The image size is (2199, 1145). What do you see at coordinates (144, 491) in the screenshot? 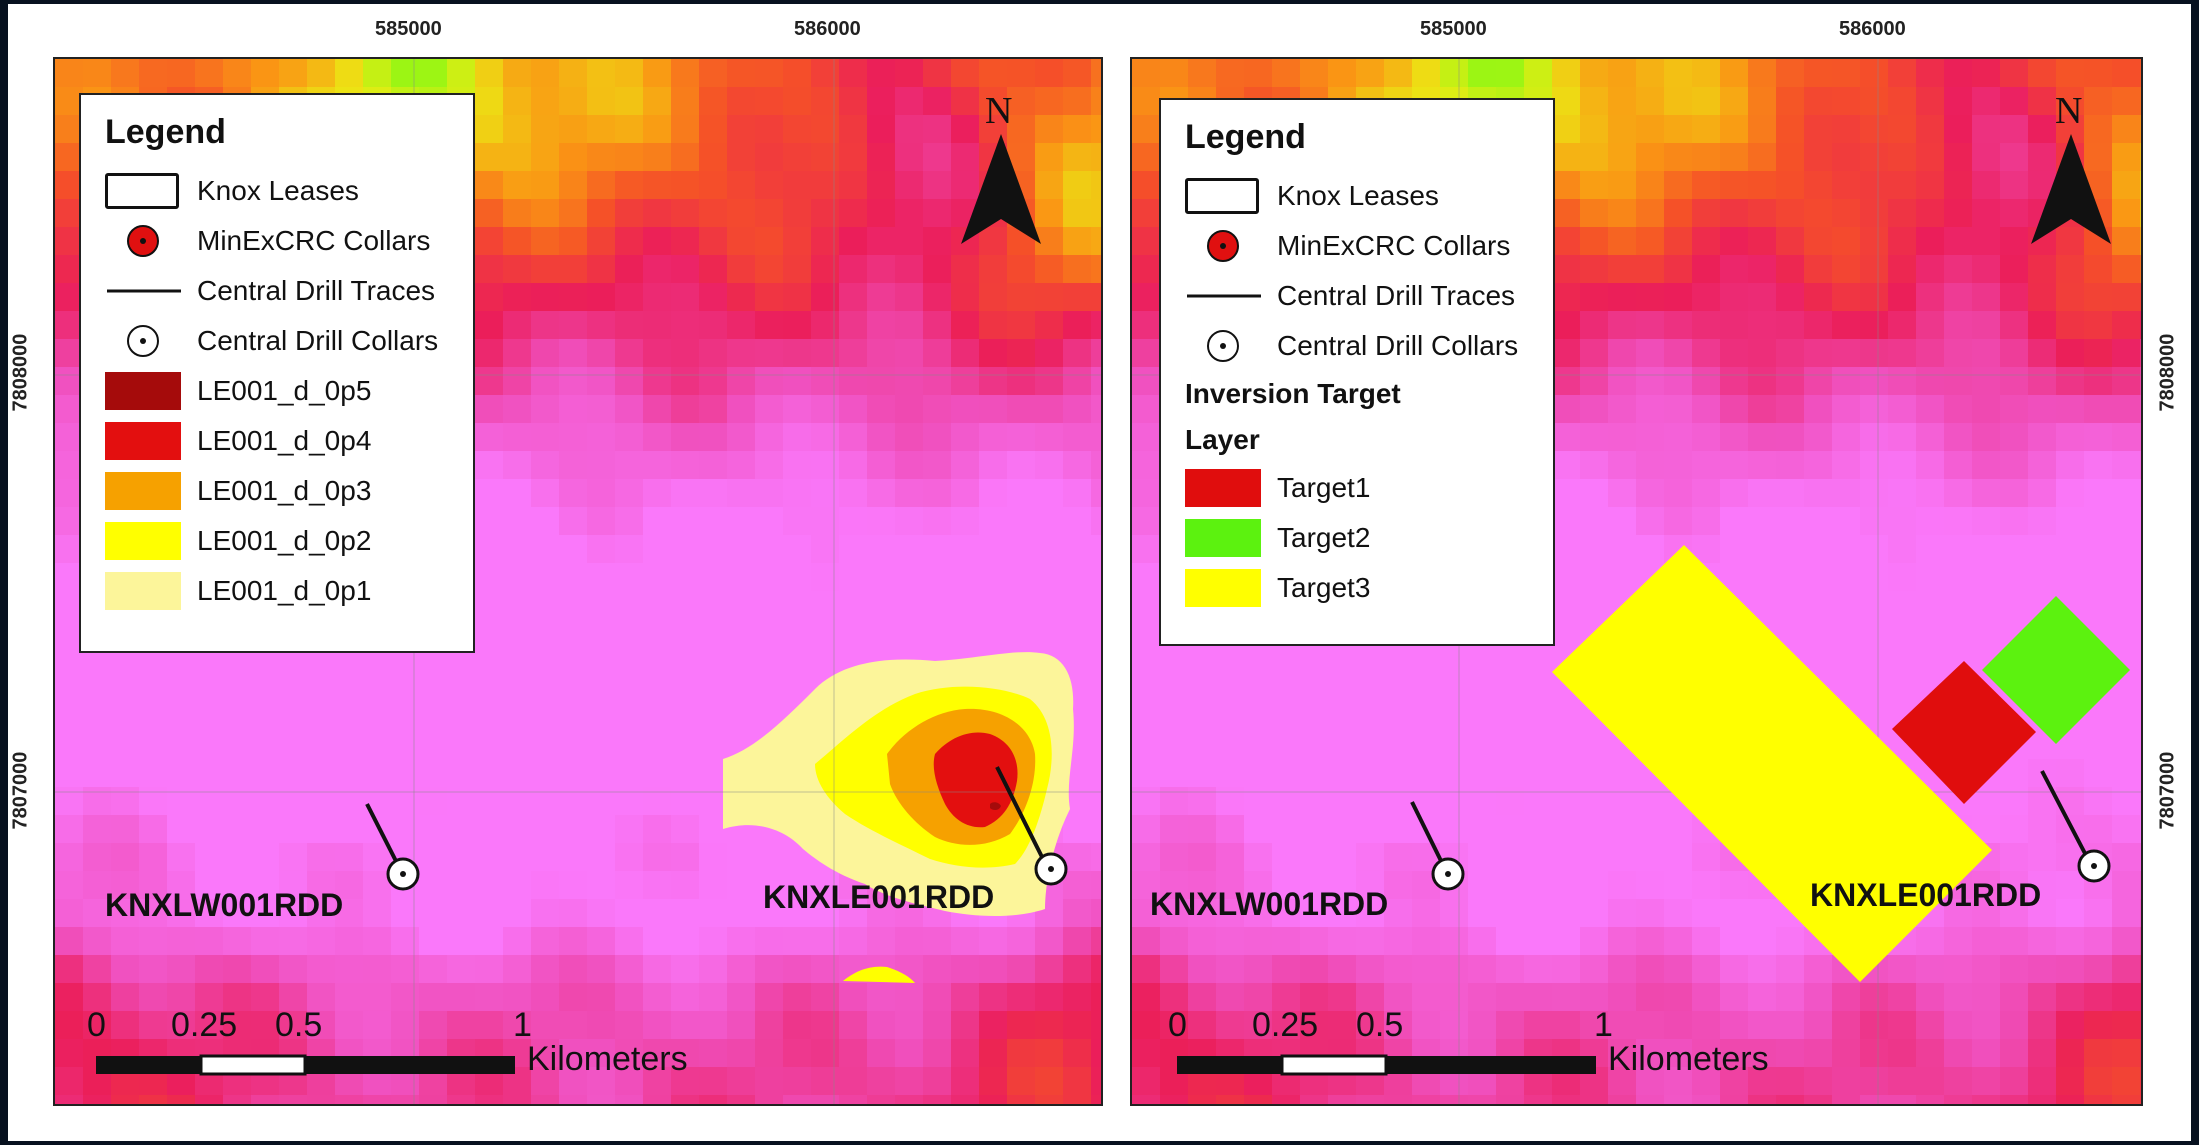
I see `color-swatch` at bounding box center [144, 491].